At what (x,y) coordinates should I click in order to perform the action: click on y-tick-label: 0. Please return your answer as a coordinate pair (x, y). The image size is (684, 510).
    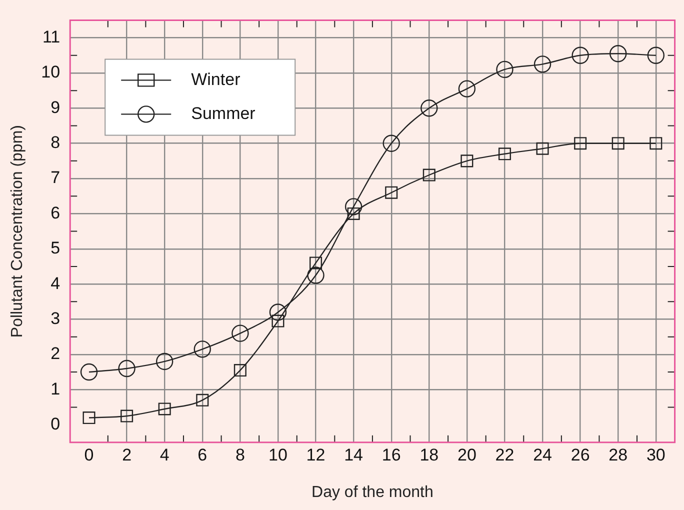
    Looking at the image, I should click on (55, 424).